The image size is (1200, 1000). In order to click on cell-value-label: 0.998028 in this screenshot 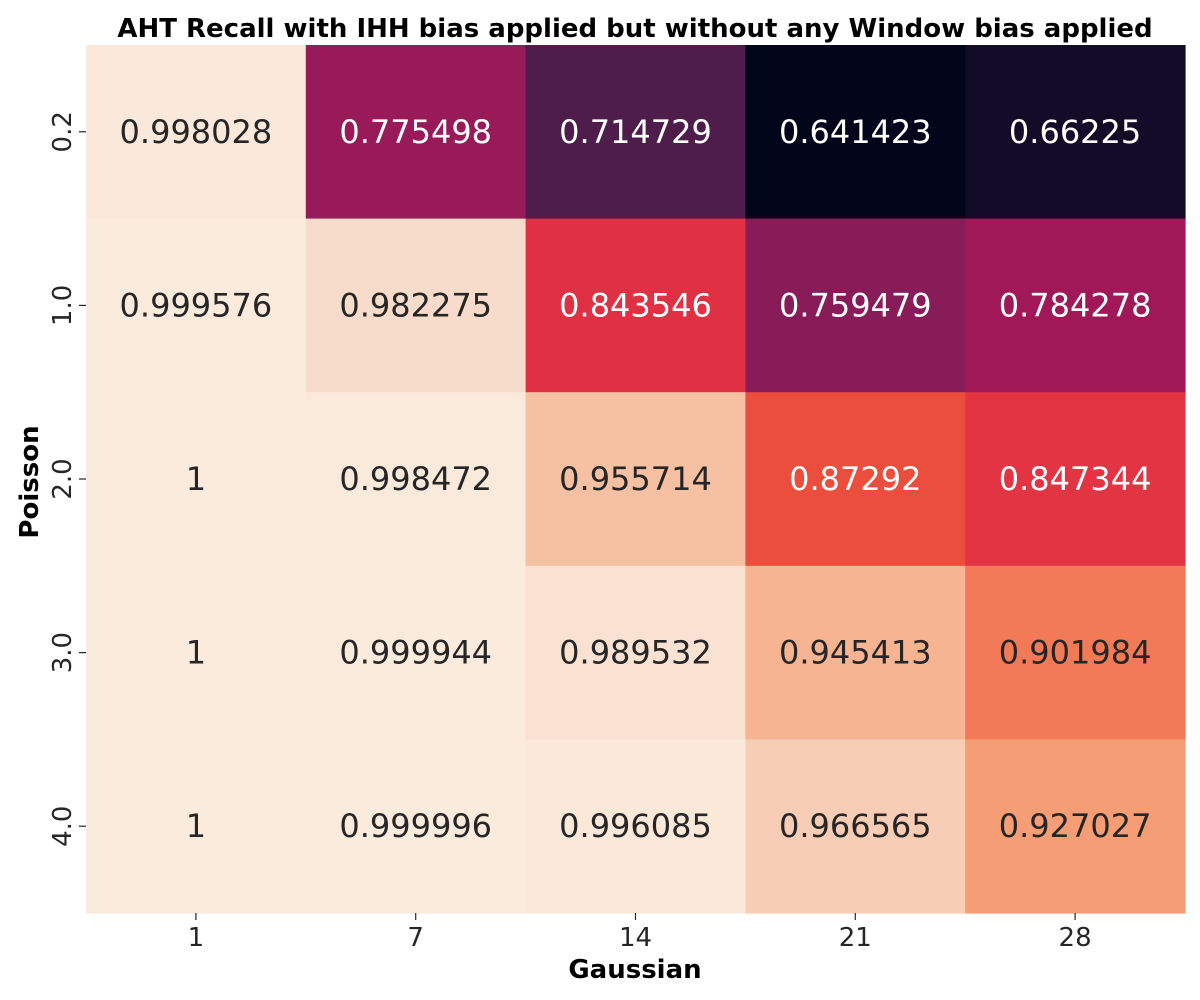, I will do `click(196, 132)`.